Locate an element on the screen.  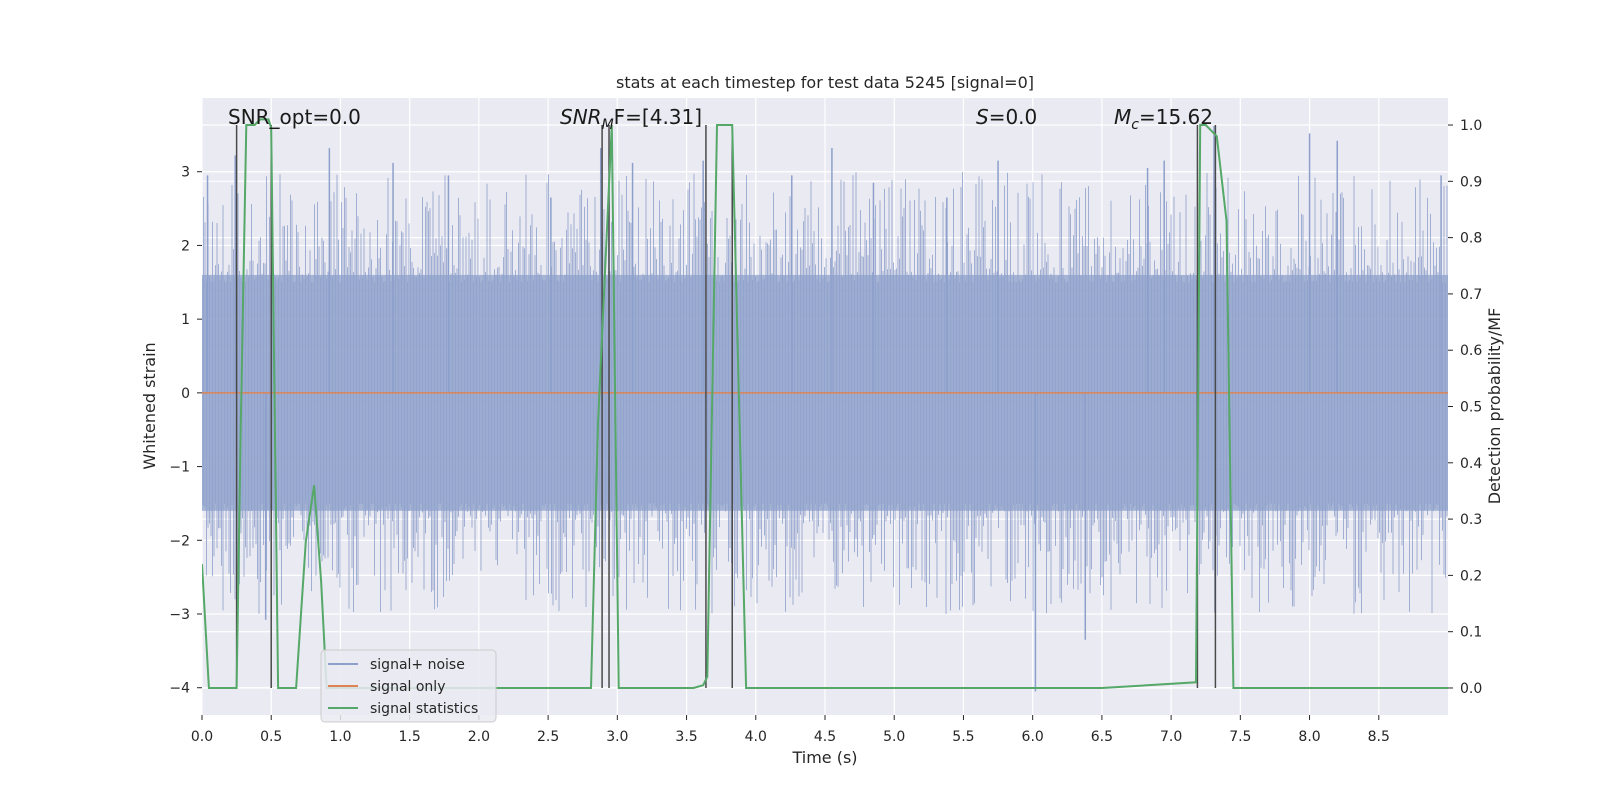
x-tick-label: 4.0 is located at coordinates (756, 737).